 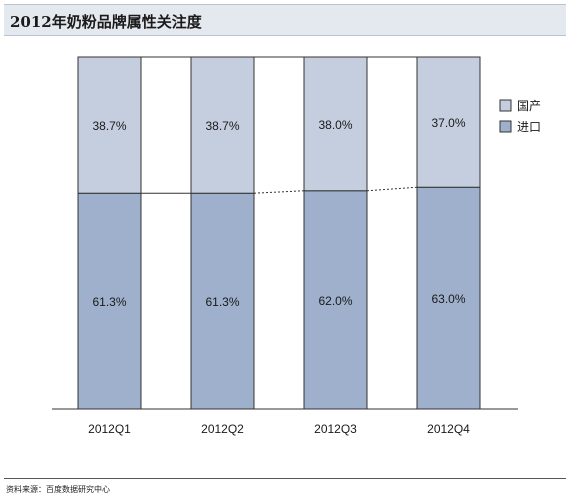 What do you see at coordinates (222, 429) in the screenshot?
I see `x-tick-label-2012Q2: 2012Q2` at bounding box center [222, 429].